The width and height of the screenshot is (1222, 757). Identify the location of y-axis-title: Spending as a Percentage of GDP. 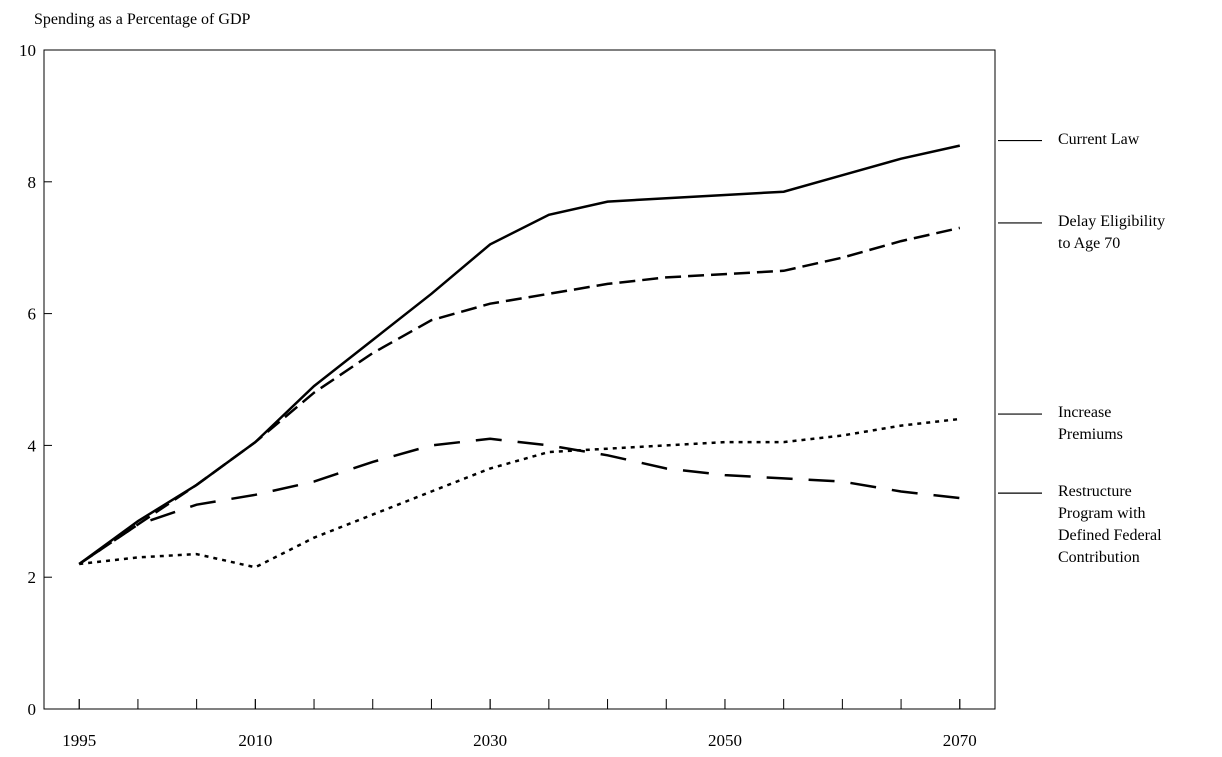
(142, 19).